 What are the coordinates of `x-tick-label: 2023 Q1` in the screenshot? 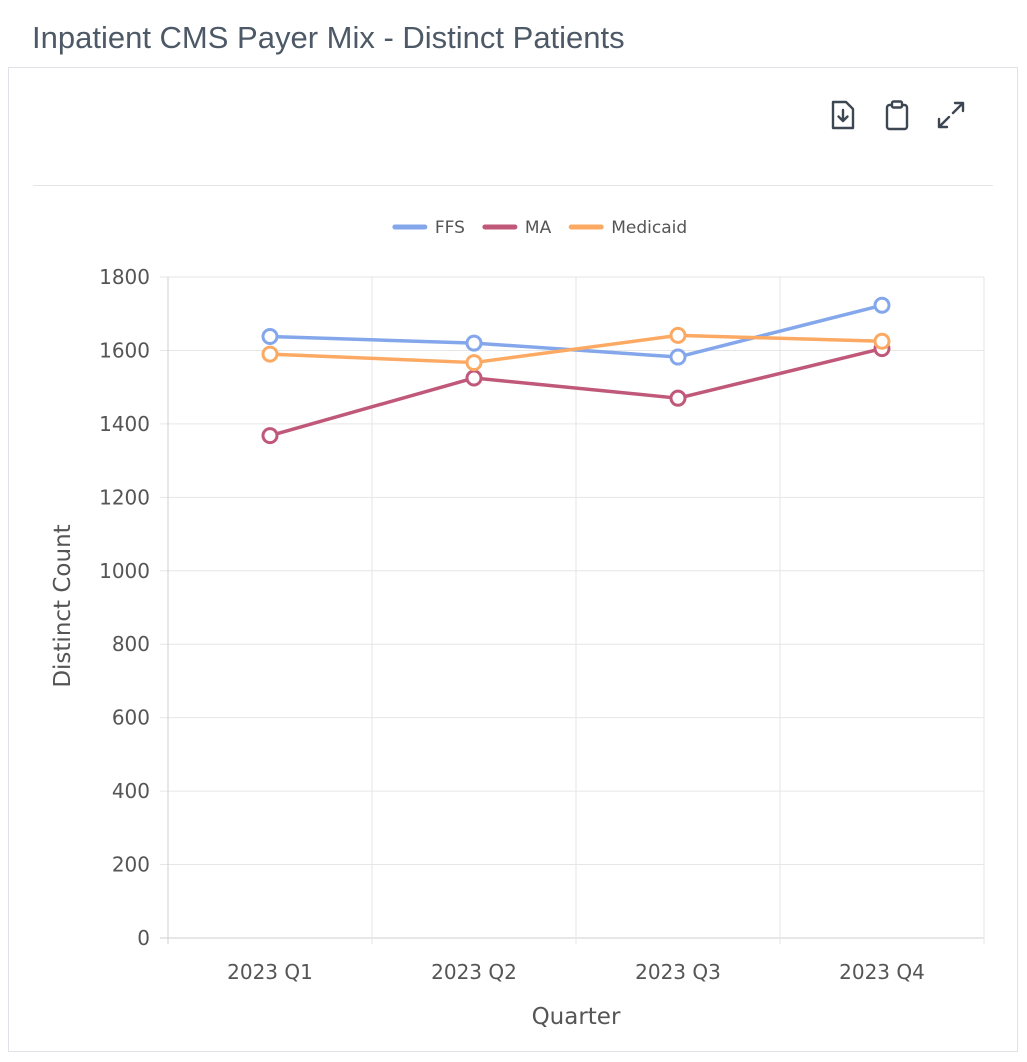 It's located at (270, 972).